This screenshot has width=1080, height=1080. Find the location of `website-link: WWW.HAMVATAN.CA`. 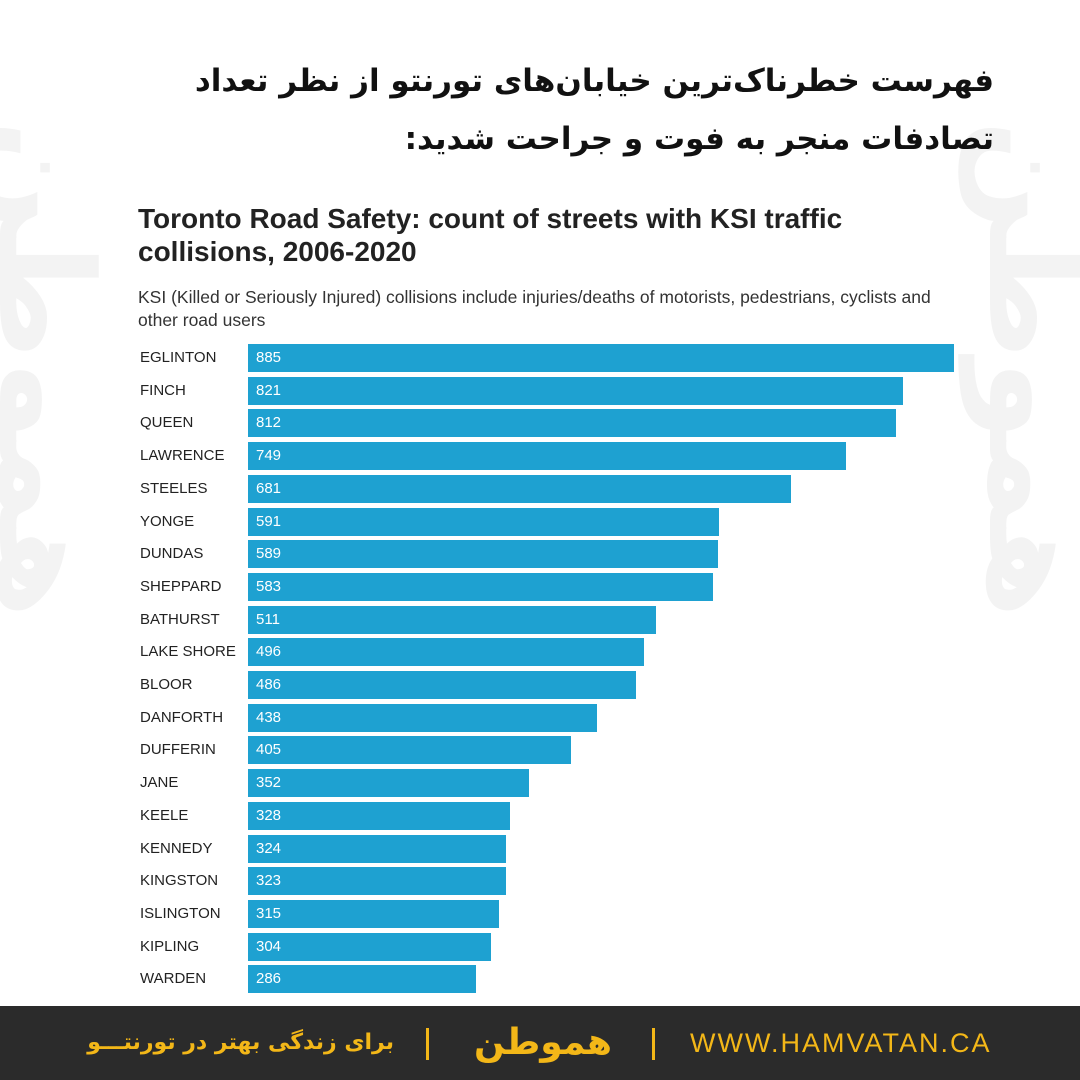

website-link: WWW.HAMVATAN.CA is located at coordinates (841, 1043).